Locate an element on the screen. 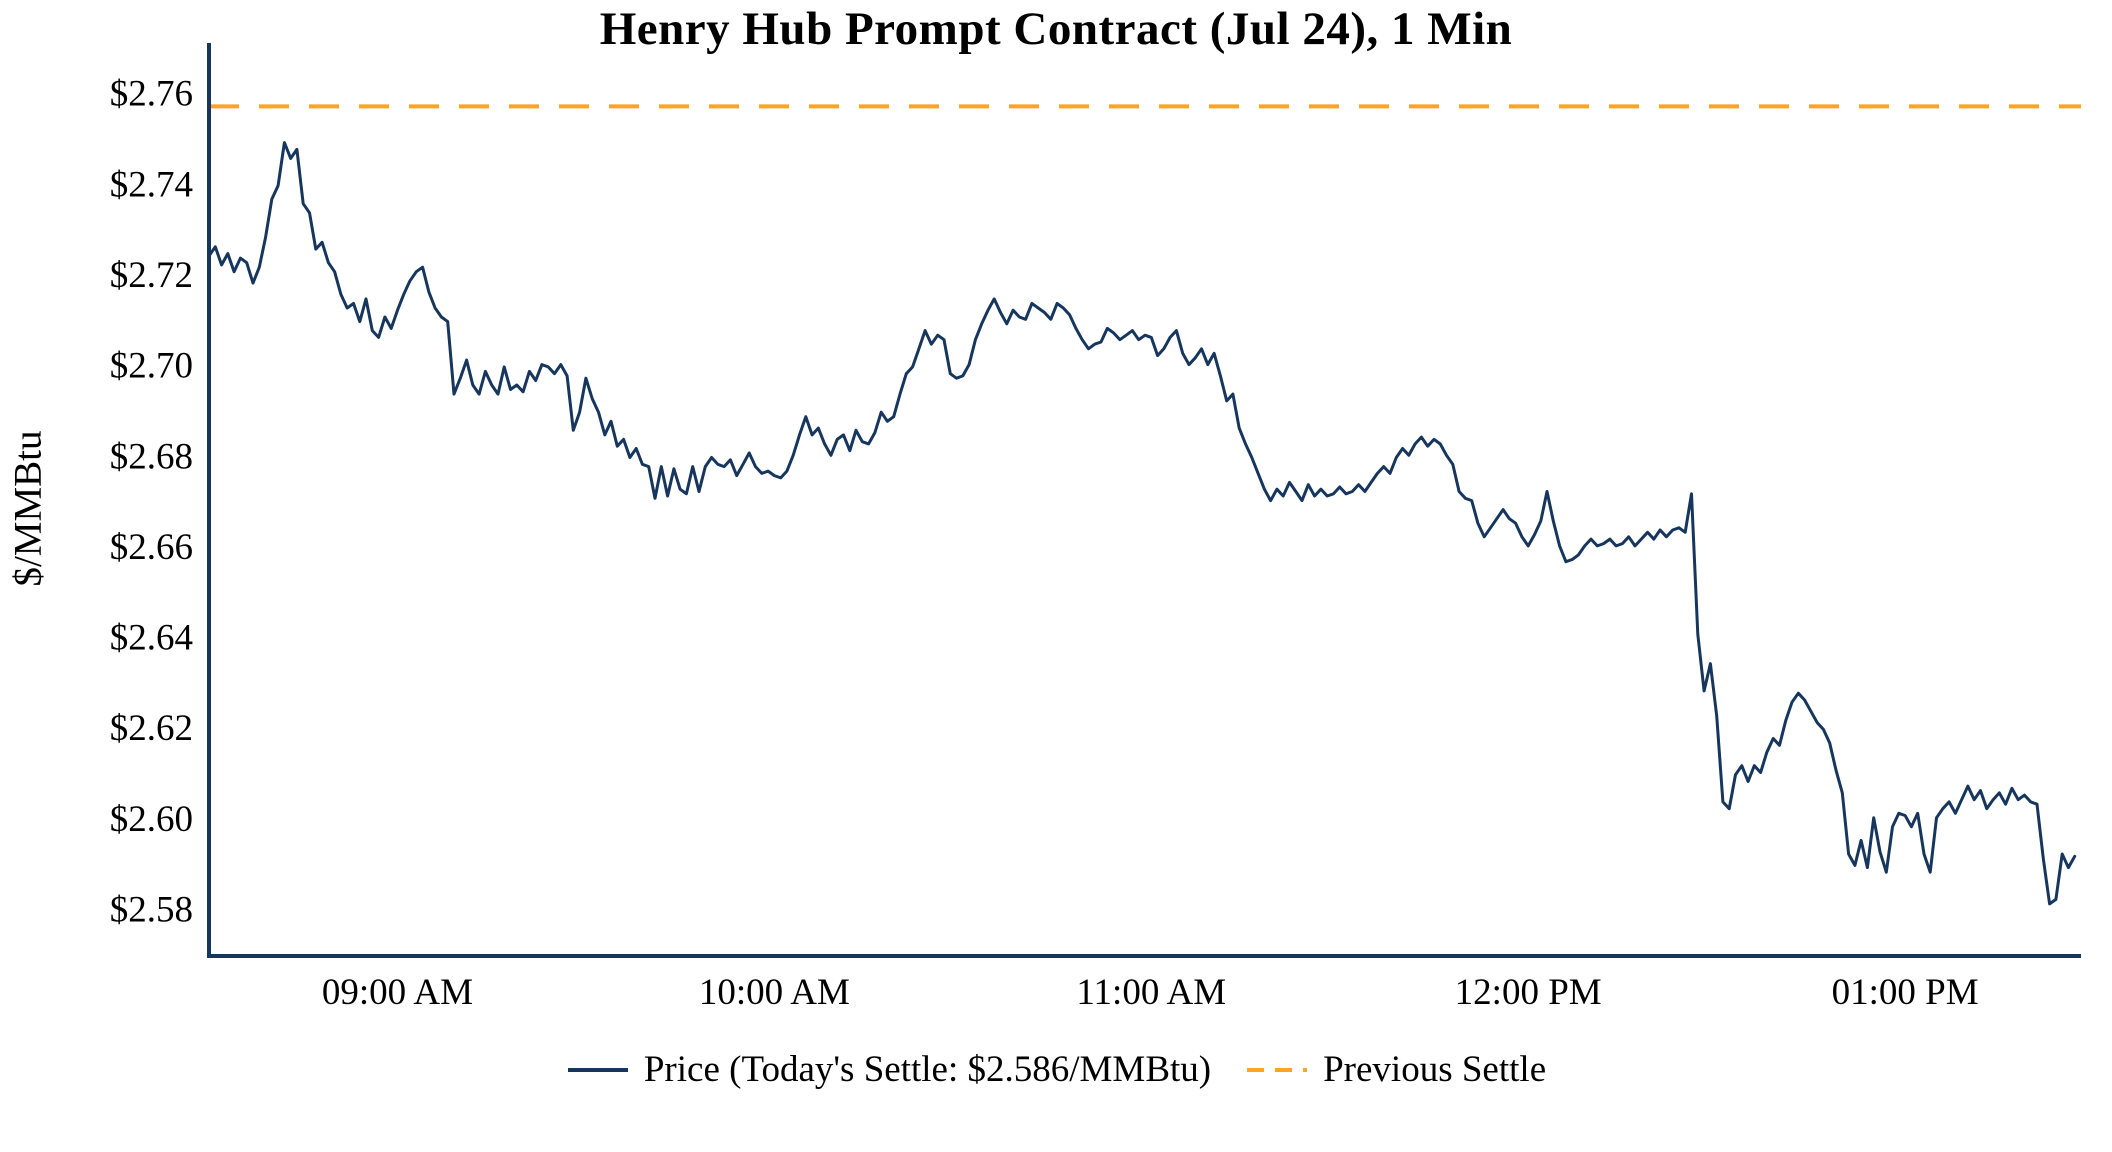 This screenshot has height=1152, width=2112. legend-item-price-label: Price (Today's Settle: $2.586/MMBtu) is located at coordinates (927, 1069).